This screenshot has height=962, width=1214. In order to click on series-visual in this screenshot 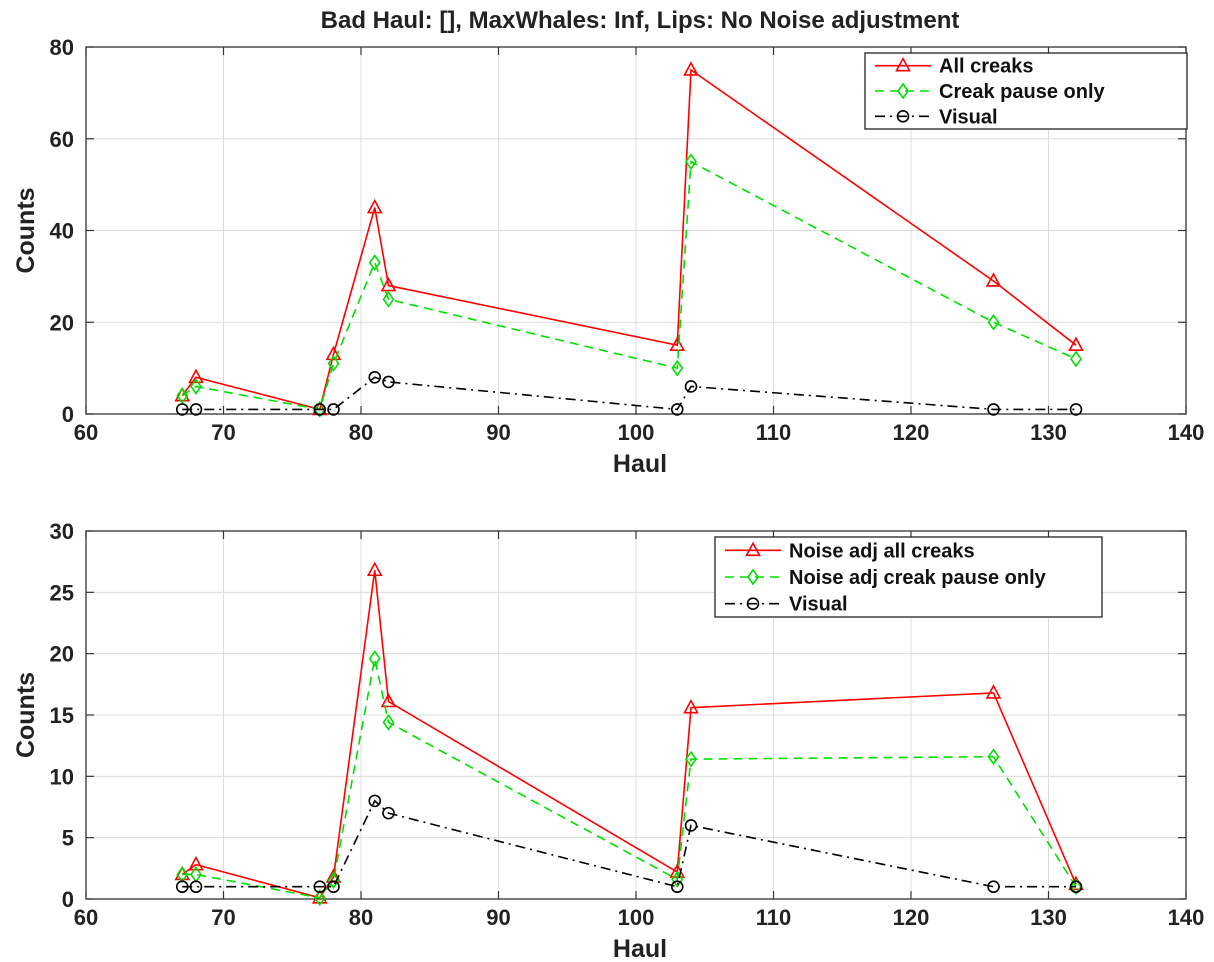, I will do `click(629, 393)`.